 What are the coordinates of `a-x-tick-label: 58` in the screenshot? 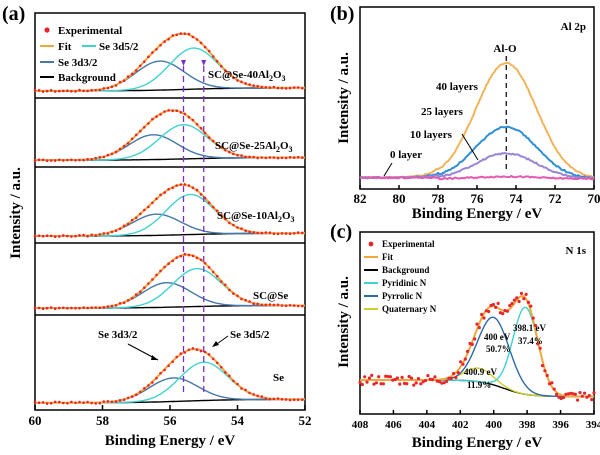 It's located at (103, 420).